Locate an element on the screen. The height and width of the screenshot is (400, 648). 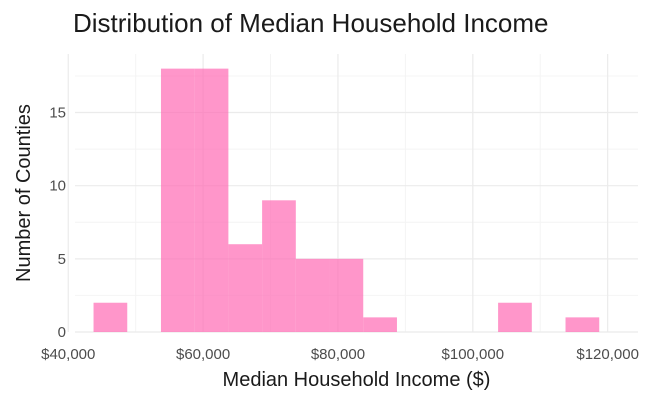
y-axis-ticks: 0 5 10 15 is located at coordinates (57, 223).